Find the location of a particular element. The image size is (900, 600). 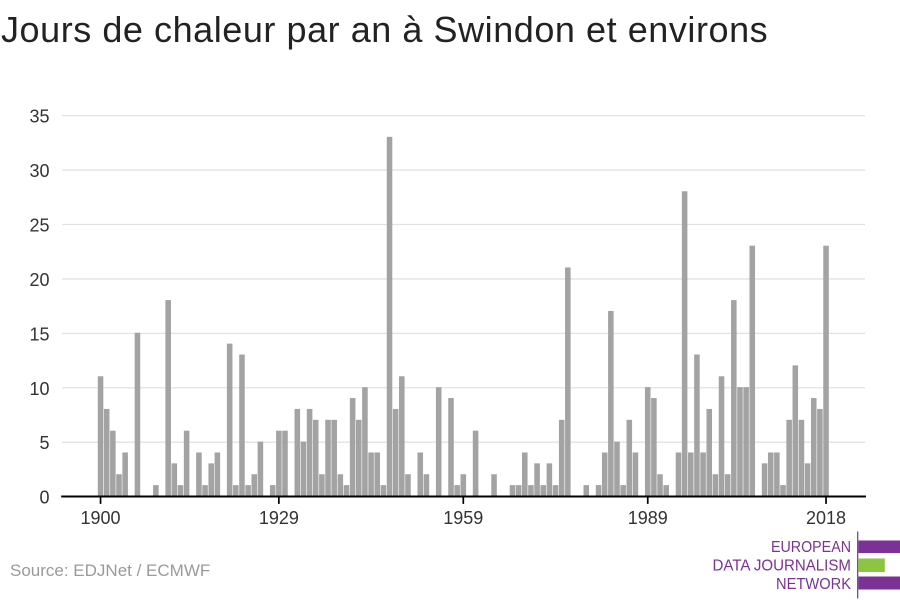

svg-text: 1929 is located at coordinates (279, 518).